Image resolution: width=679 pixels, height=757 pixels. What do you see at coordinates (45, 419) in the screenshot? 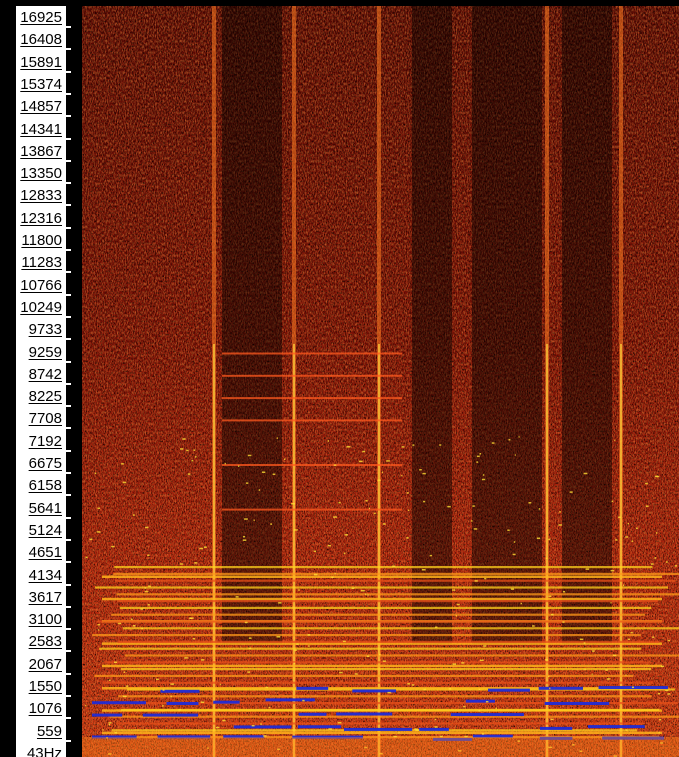
I see `frequency-tick-label: 7708` at bounding box center [45, 419].